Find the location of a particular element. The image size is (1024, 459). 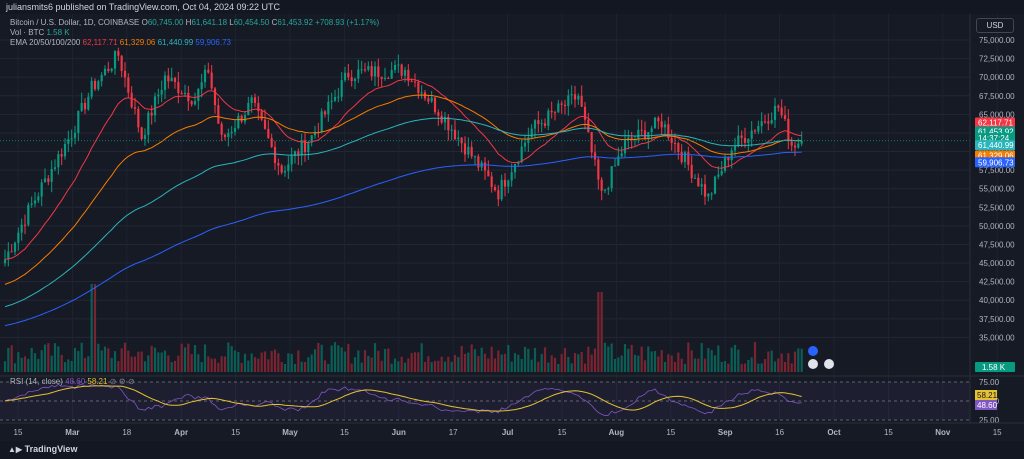

ema-label: EMA 20/50/100/200 is located at coordinates (45, 42).